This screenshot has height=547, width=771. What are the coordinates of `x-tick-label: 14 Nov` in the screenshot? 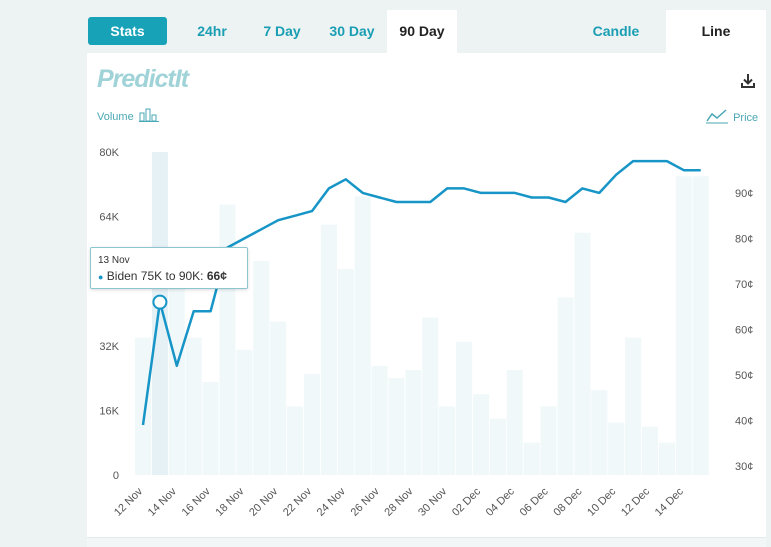 It's located at (162, 501).